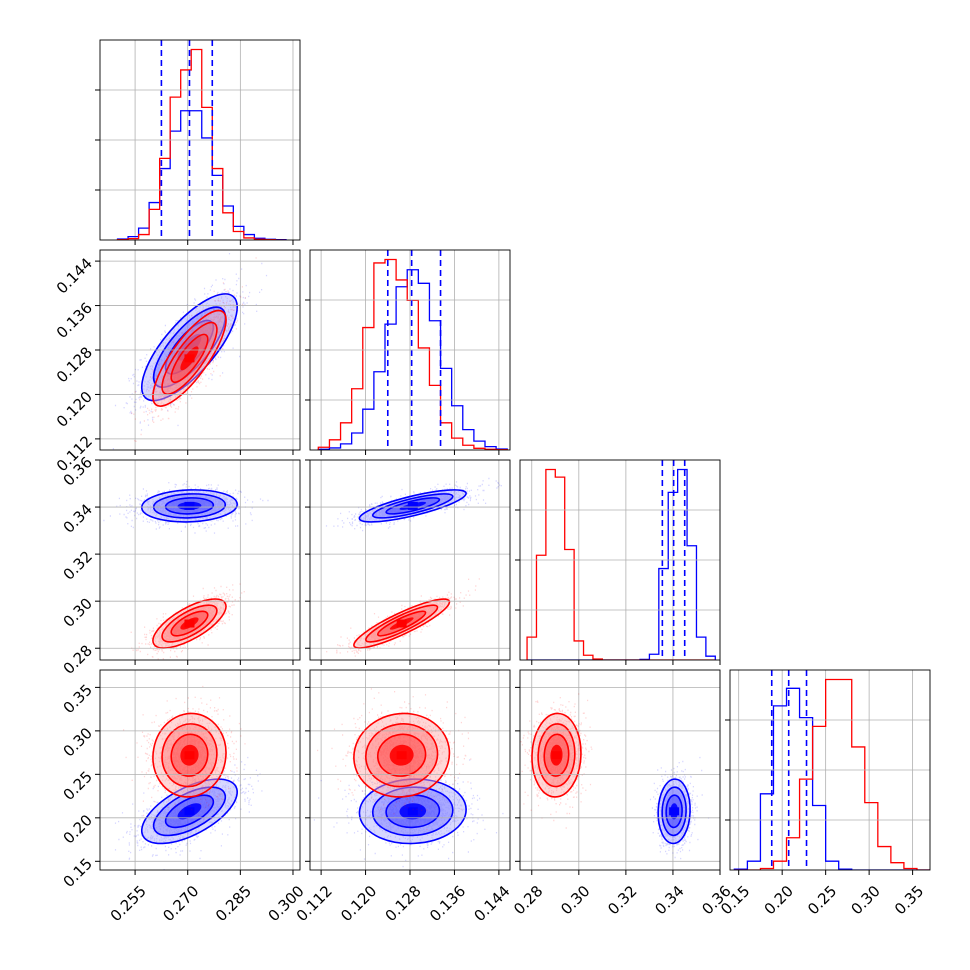 Image resolution: width=970 pixels, height=970 pixels. What do you see at coordinates (358, 903) in the screenshot?
I see `x-tick-label: 0.120` at bounding box center [358, 903].